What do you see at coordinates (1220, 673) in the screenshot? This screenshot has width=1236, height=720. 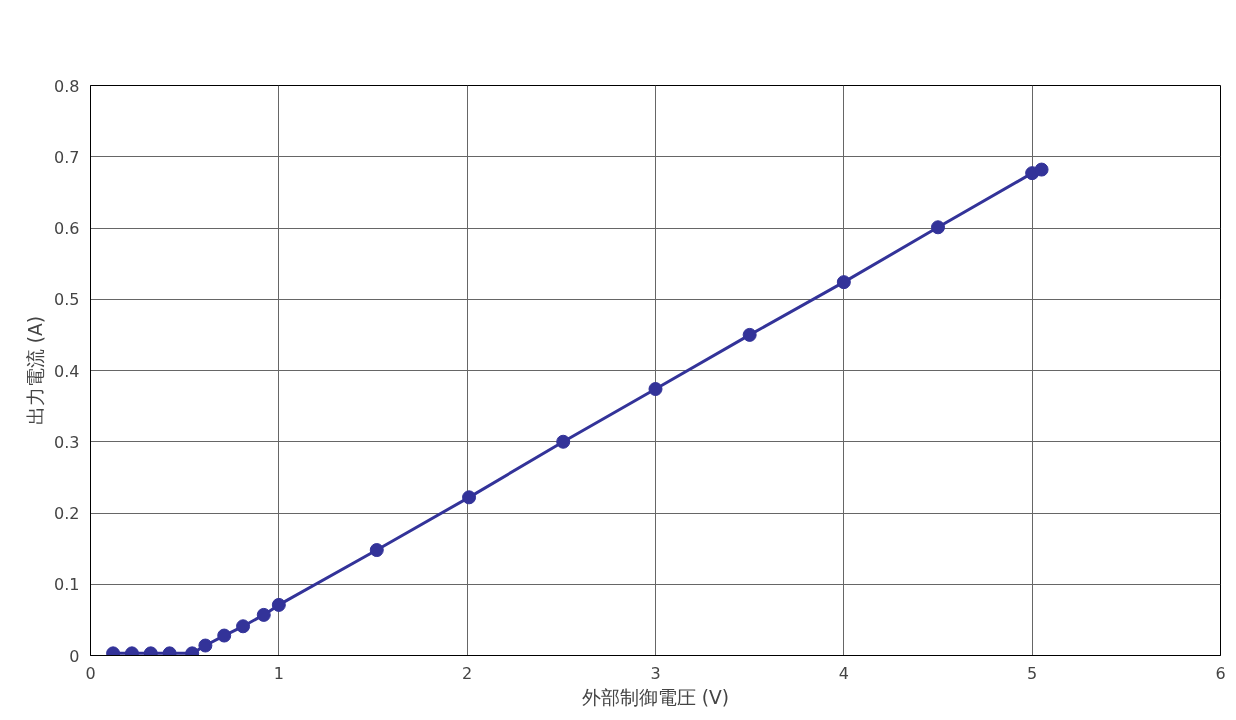 I see `x-tick-label: 6` at bounding box center [1220, 673].